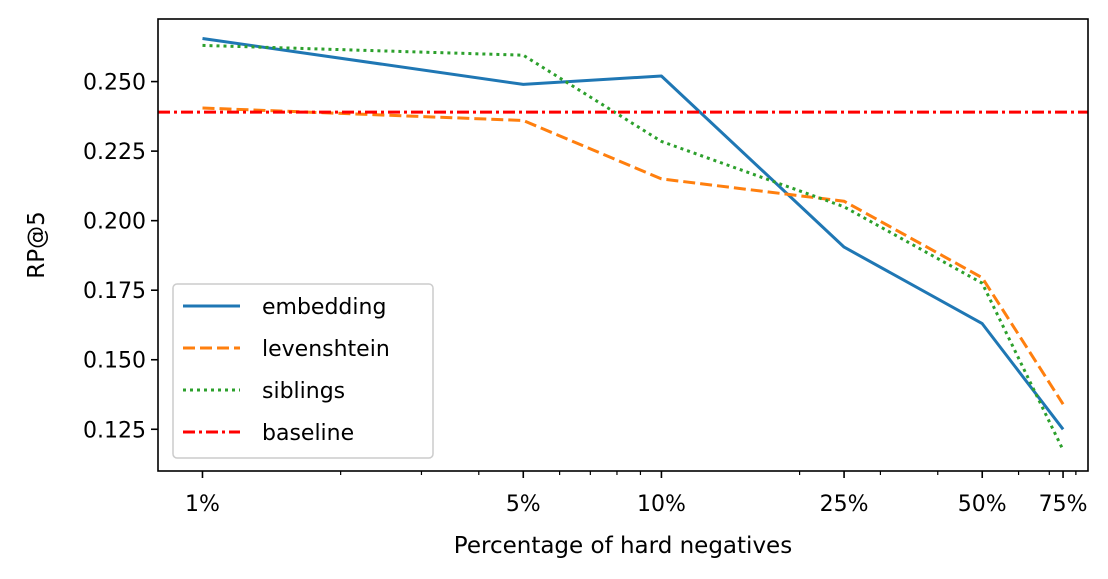 Image resolution: width=1108 pixels, height=579 pixels. What do you see at coordinates (661, 504) in the screenshot?
I see `x-tick-label: 10%` at bounding box center [661, 504].